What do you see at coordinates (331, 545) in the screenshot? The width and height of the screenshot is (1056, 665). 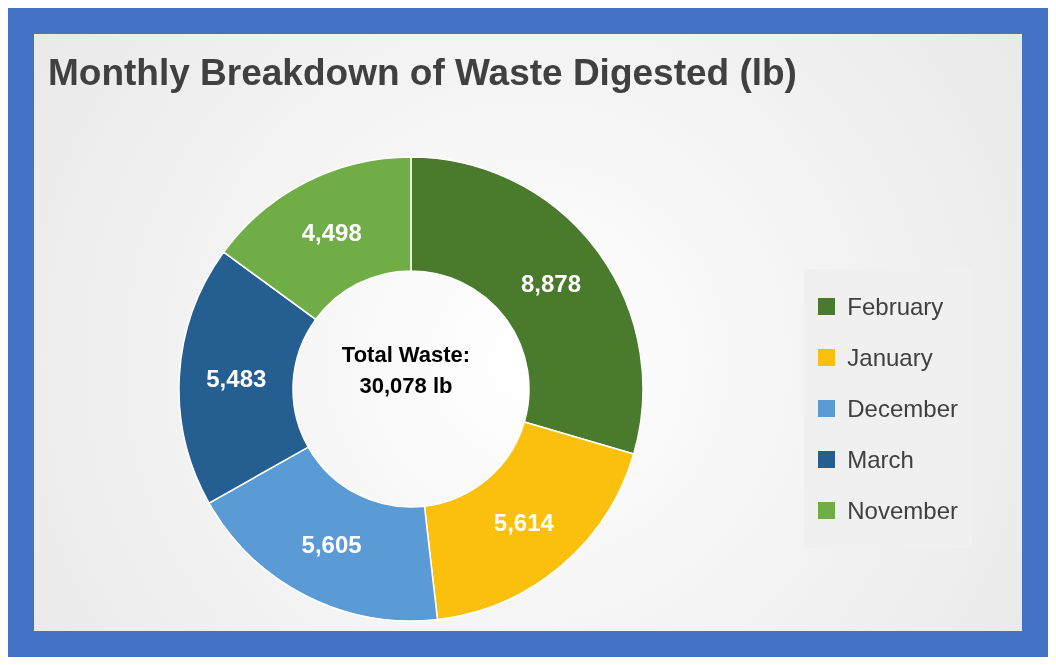 I see `data-label: 5,605` at bounding box center [331, 545].